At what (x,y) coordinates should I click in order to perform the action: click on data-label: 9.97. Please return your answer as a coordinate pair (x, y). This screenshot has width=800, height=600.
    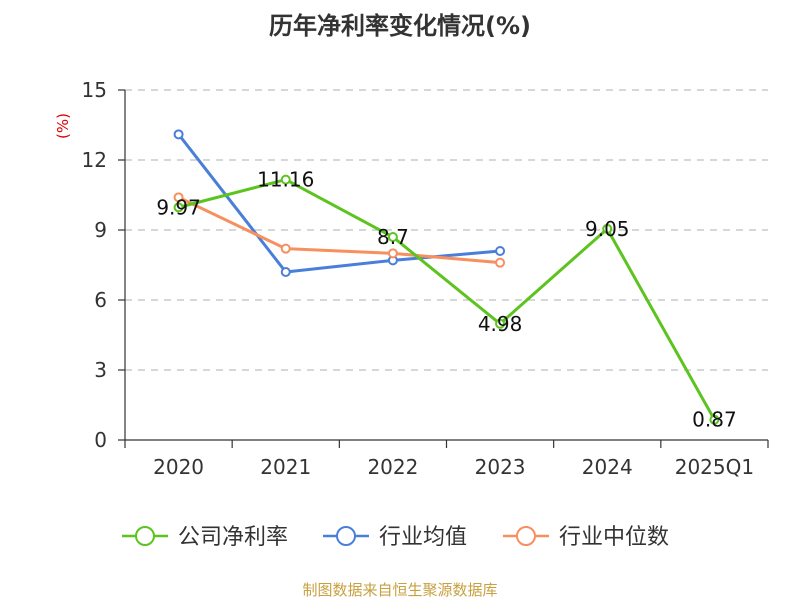
    Looking at the image, I should click on (178, 207).